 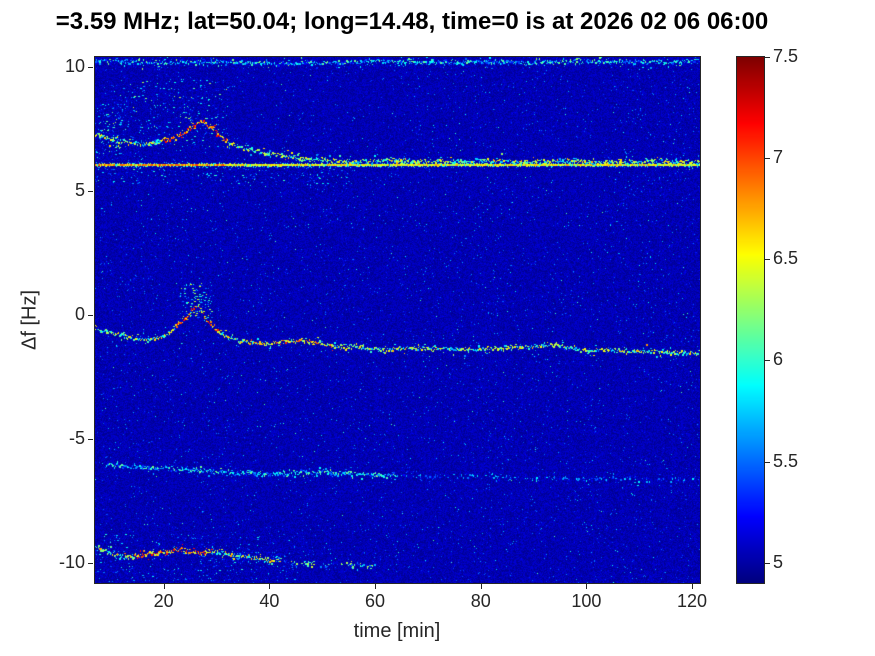 What do you see at coordinates (79, 189) in the screenshot?
I see `y-tick-label: 5` at bounding box center [79, 189].